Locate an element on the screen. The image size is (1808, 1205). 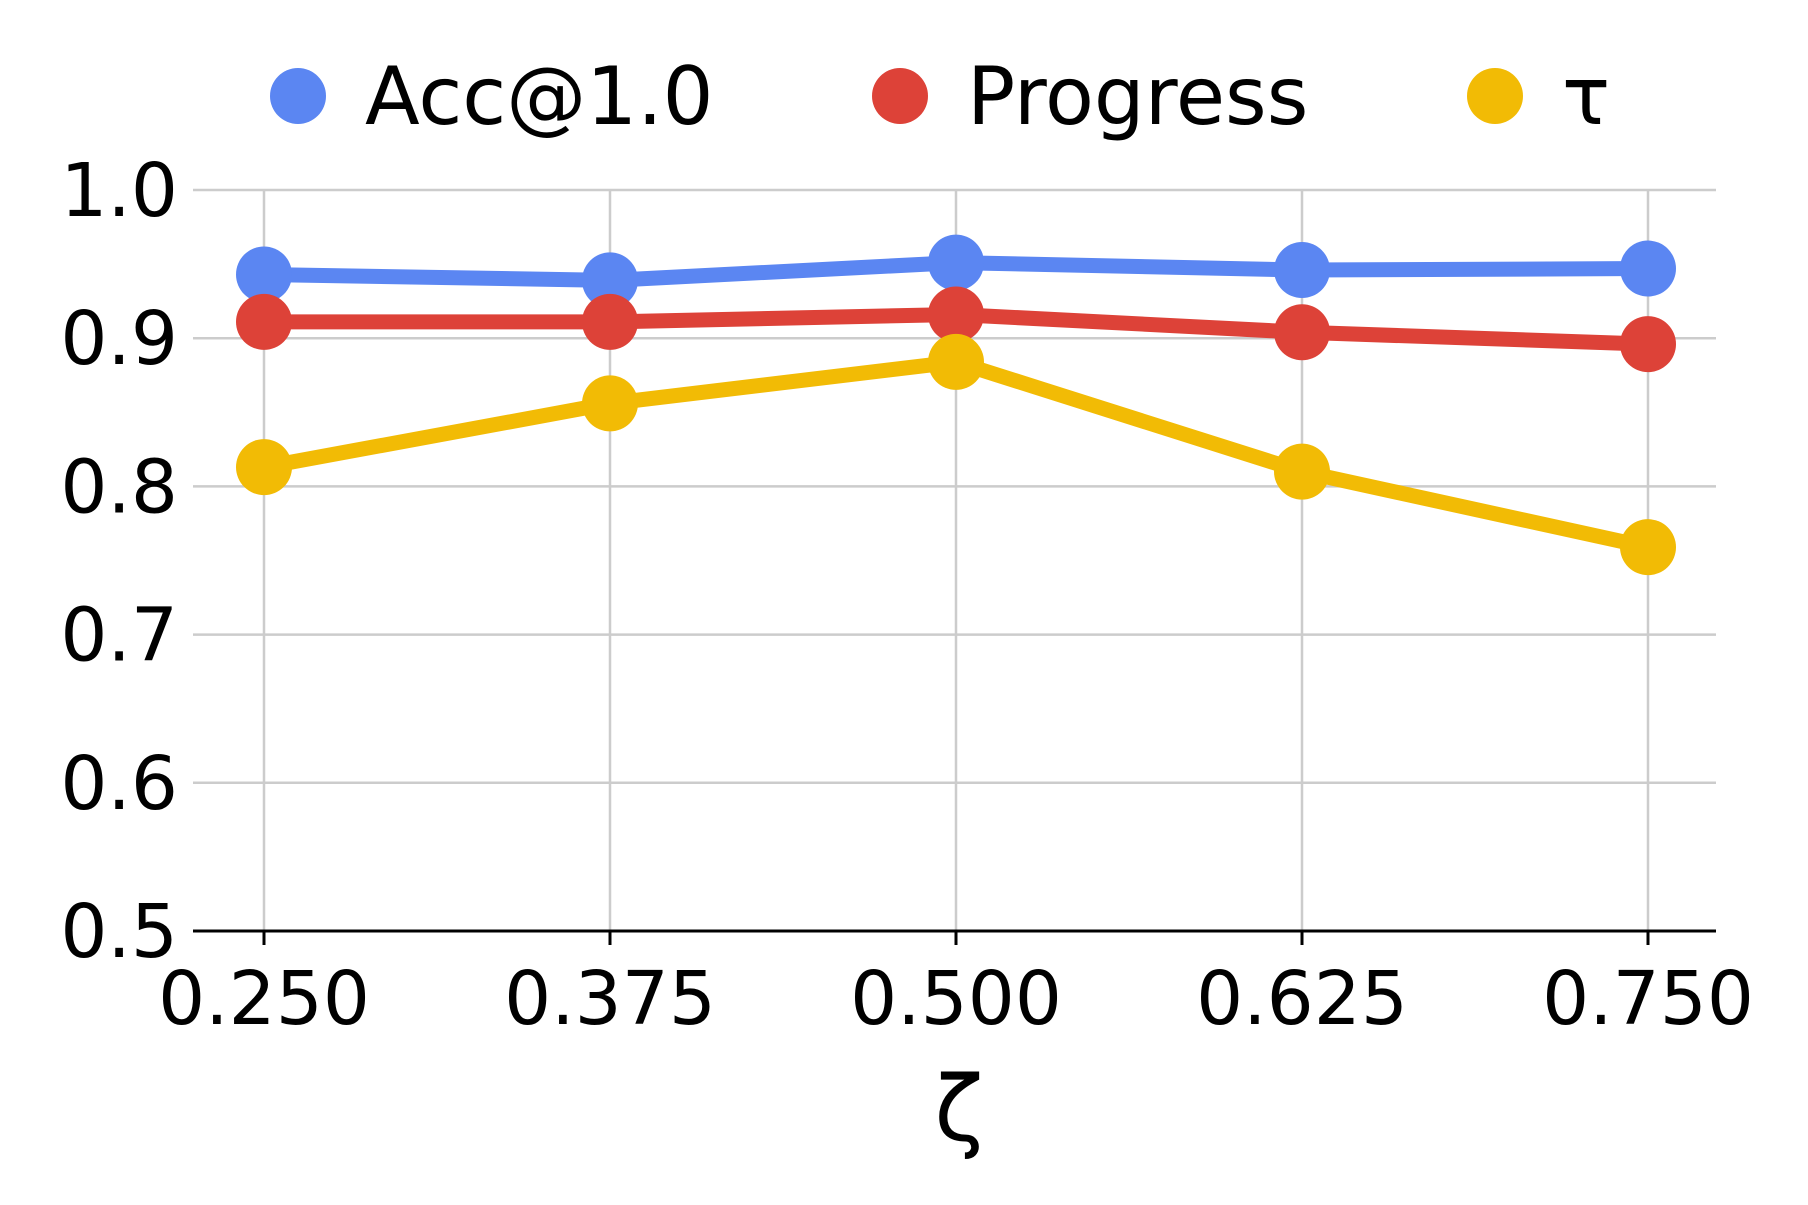
y-tick-label: 0.5 is located at coordinates (119, 932).